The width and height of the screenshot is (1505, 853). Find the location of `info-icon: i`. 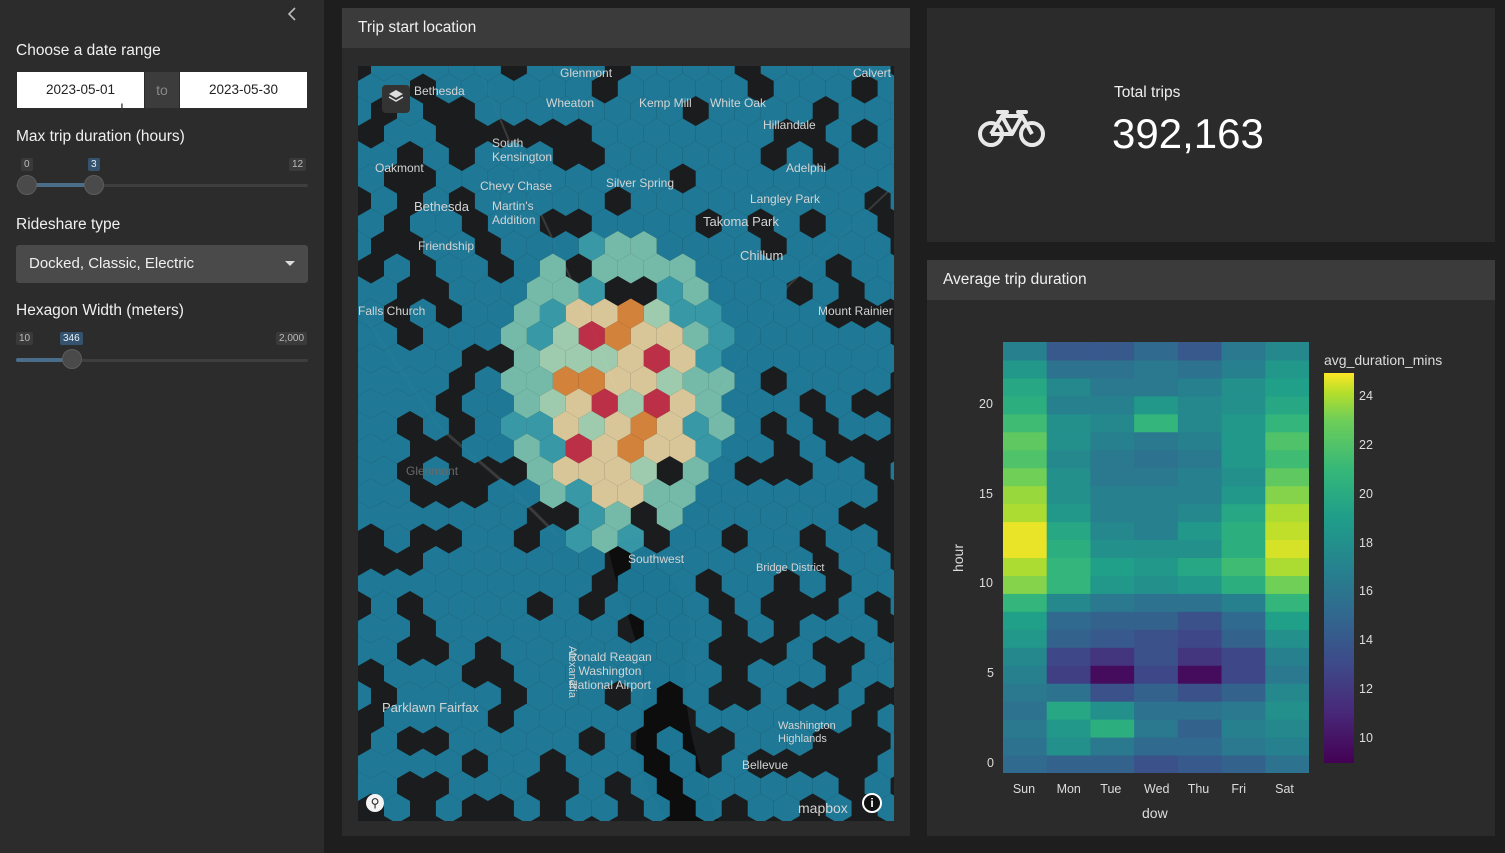

info-icon: i is located at coordinates (872, 803).